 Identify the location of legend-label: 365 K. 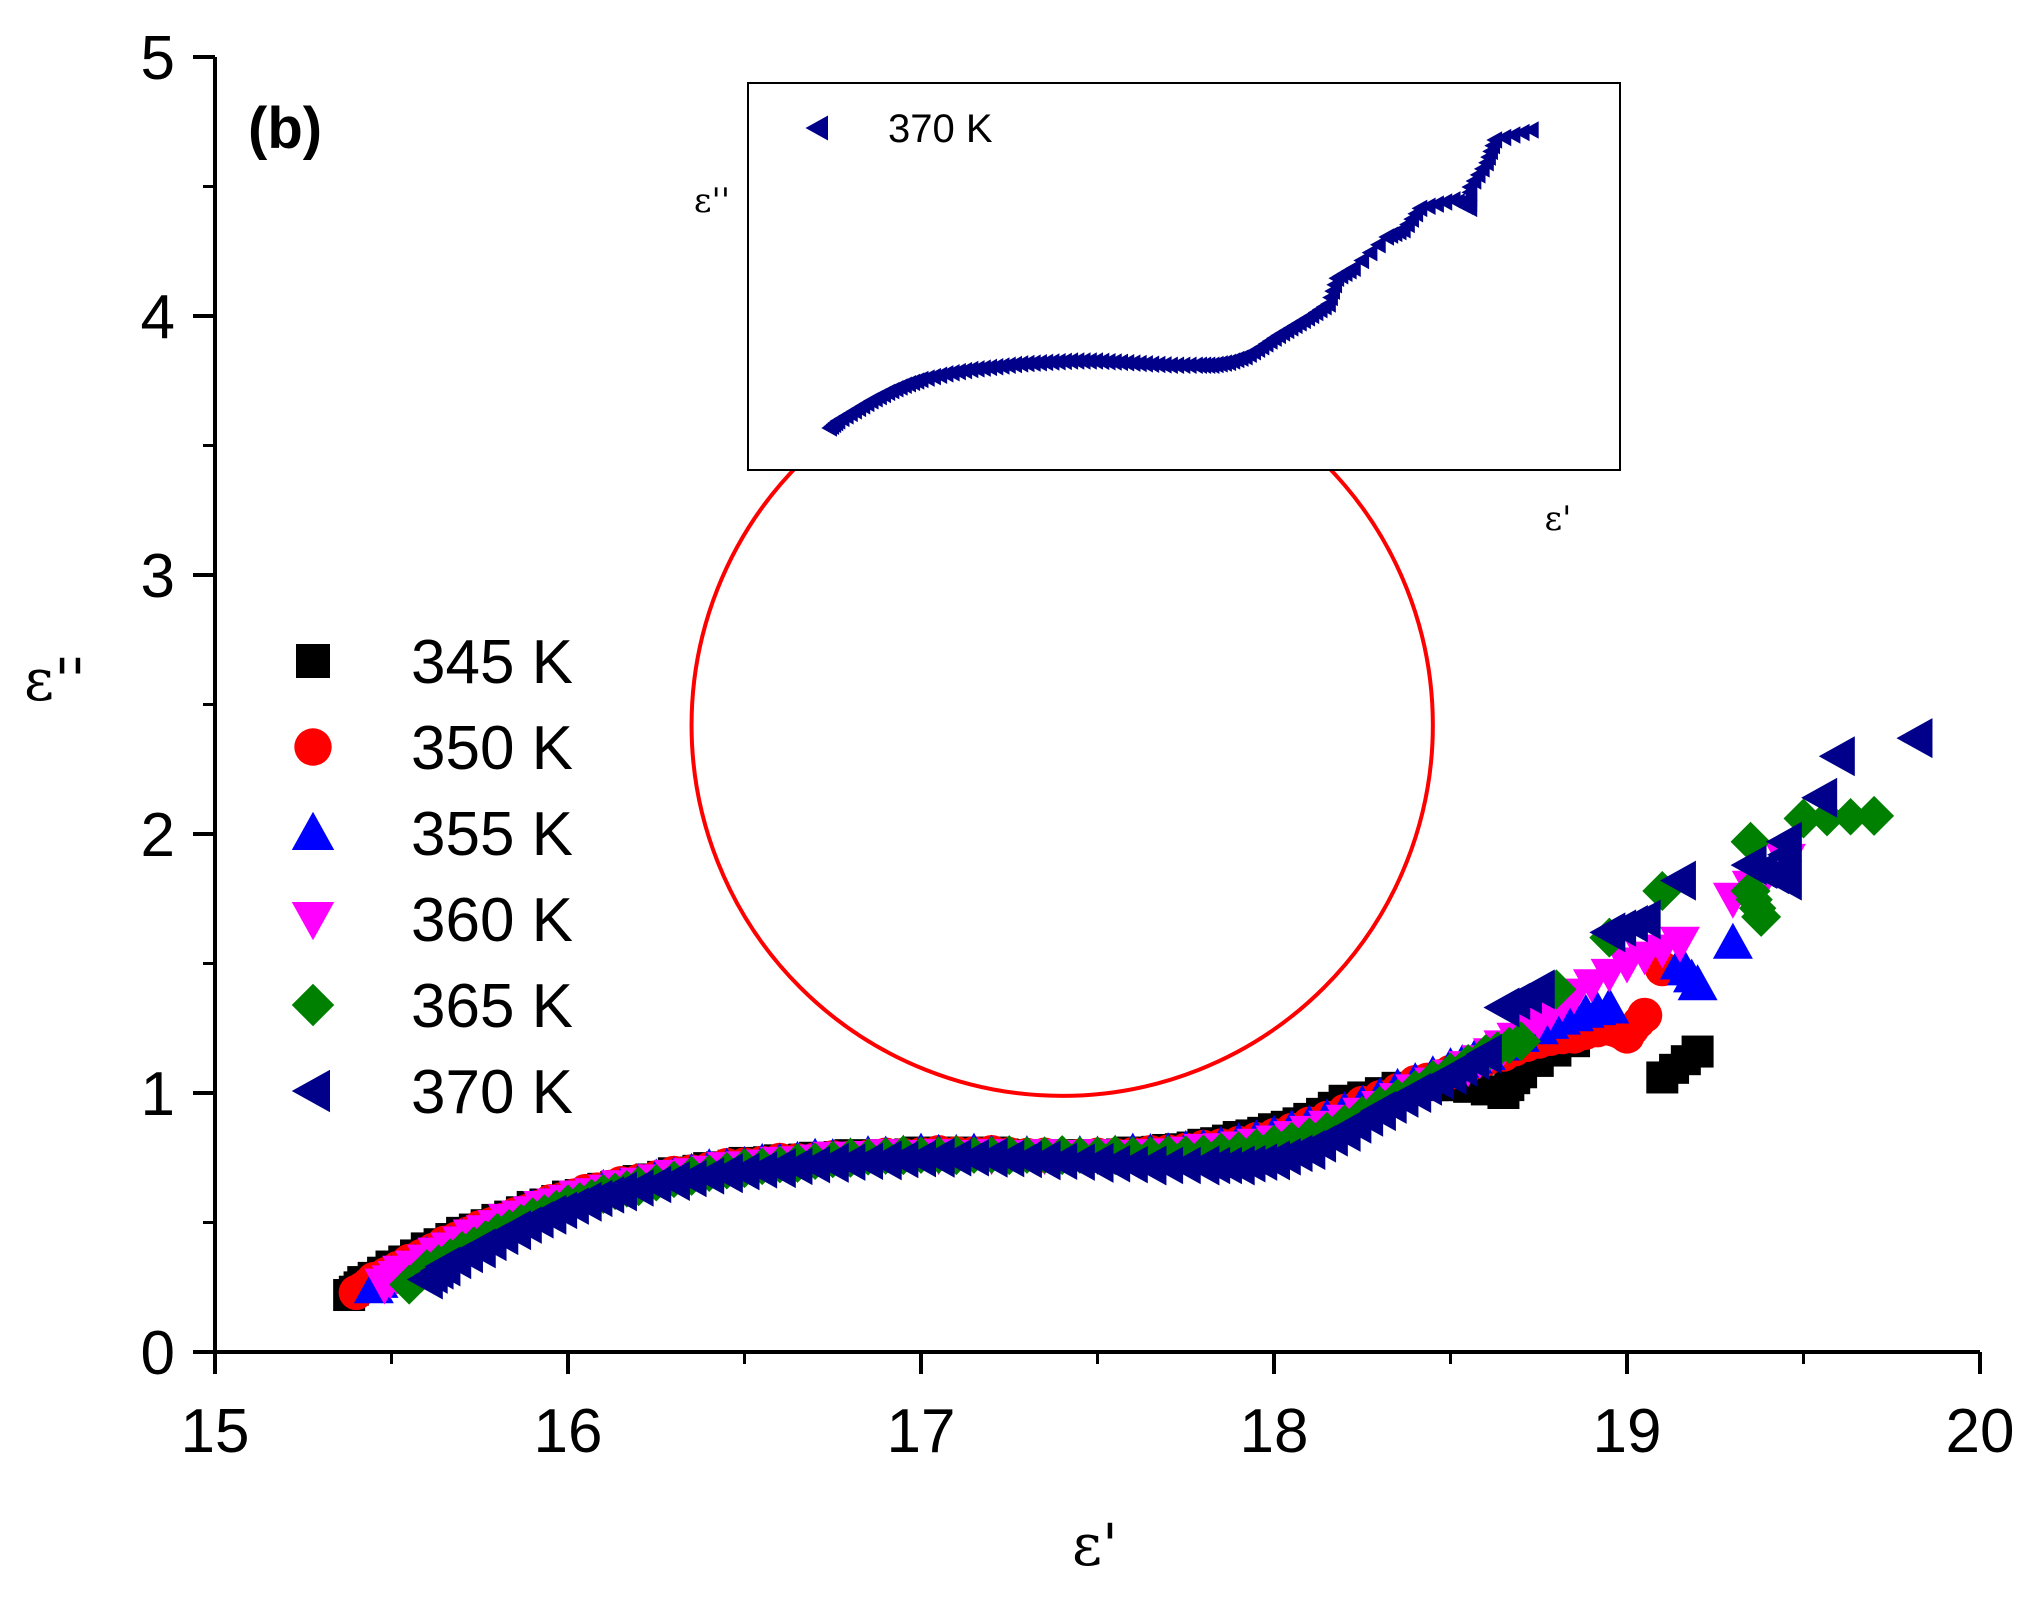
(492, 1006).